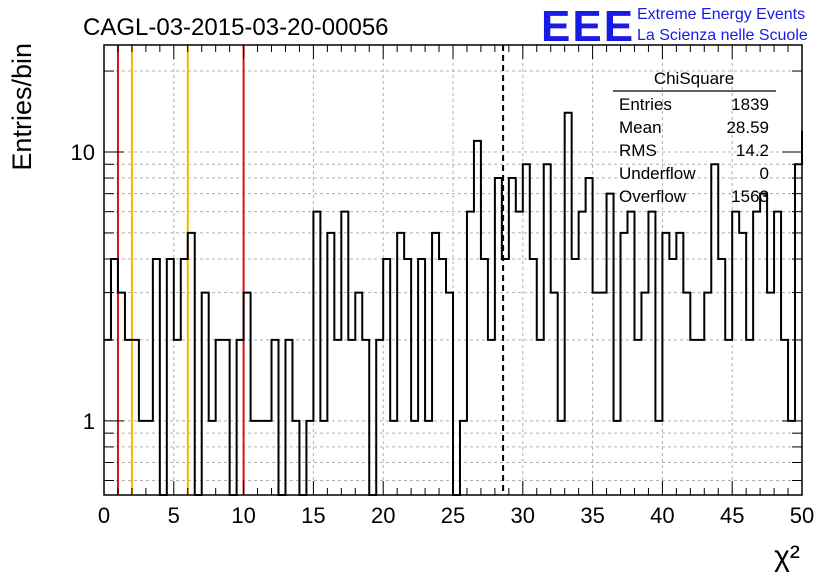 Image resolution: width=836 pixels, height=572 pixels. I want to click on y-tick-label: 10, so click(83, 152).